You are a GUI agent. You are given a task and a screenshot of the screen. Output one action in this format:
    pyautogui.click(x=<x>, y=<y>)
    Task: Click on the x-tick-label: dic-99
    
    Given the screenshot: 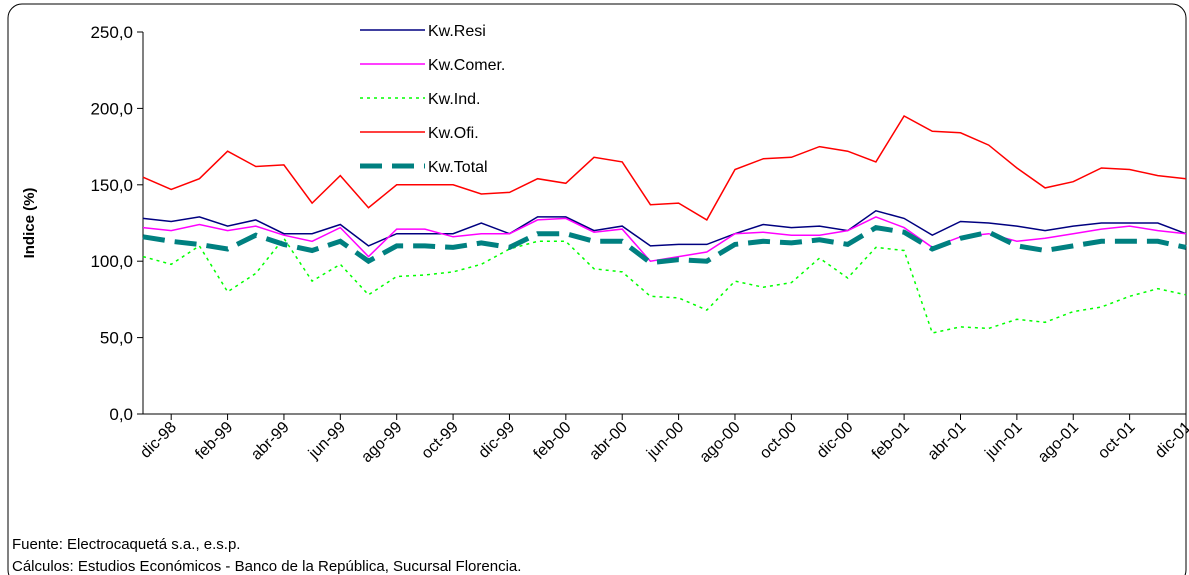 What is the action you would take?
    pyautogui.click(x=496, y=440)
    